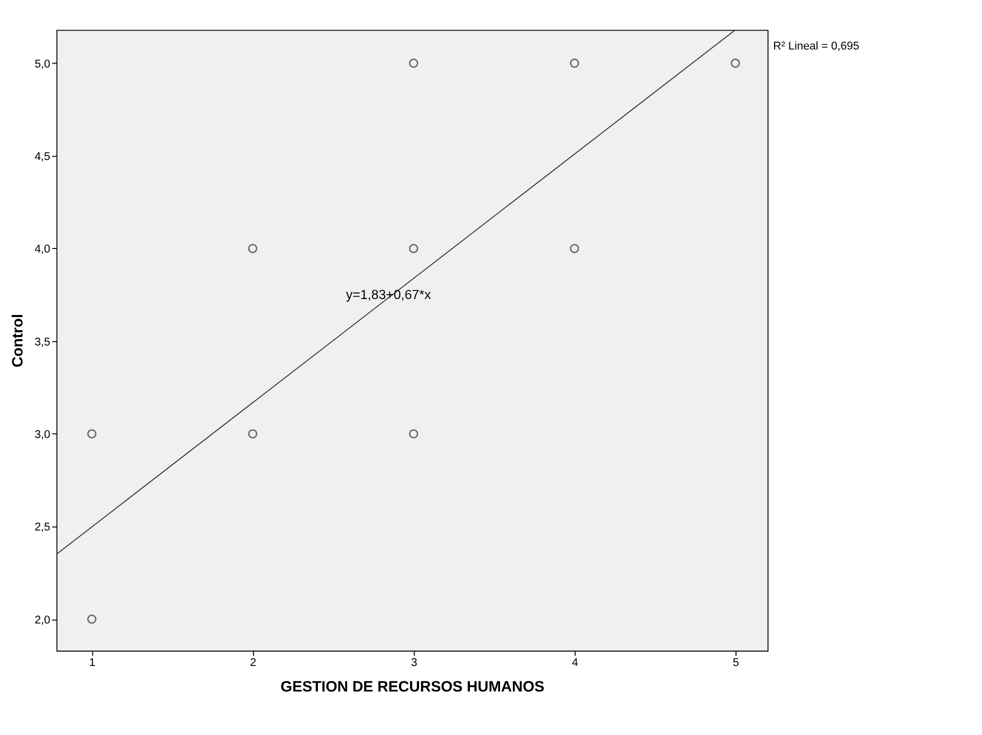  Describe the element at coordinates (42, 250) in the screenshot. I see `y-tick-label: 4,0` at that location.